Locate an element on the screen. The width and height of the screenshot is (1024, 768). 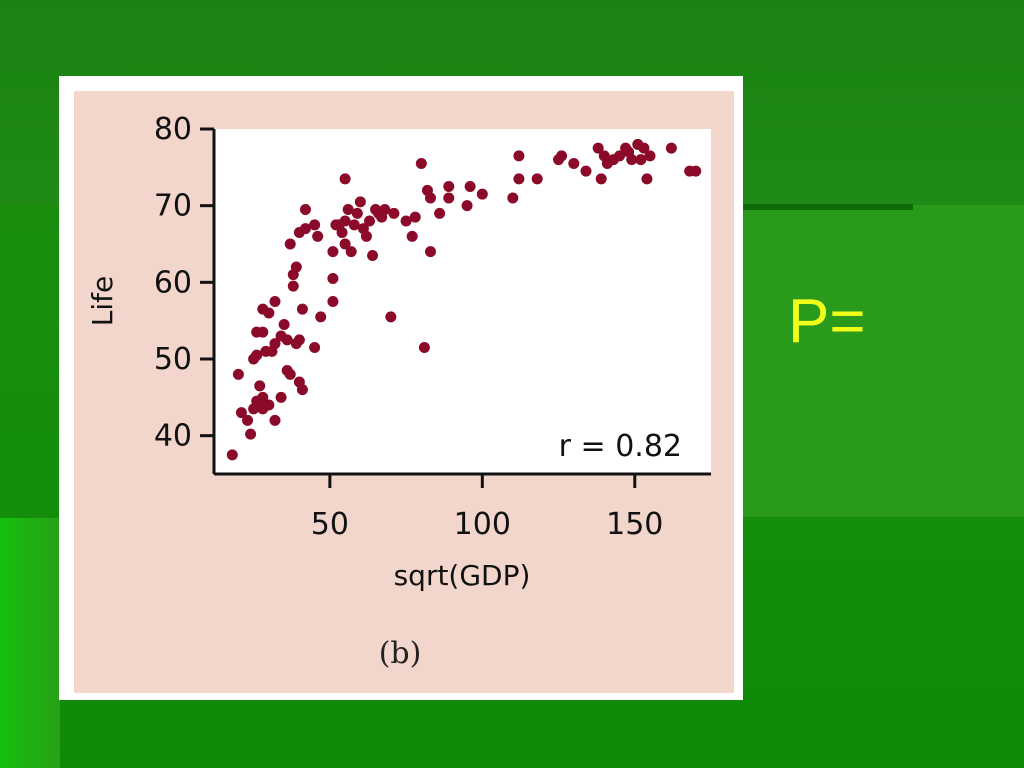
accent-line is located at coordinates (828, 207).